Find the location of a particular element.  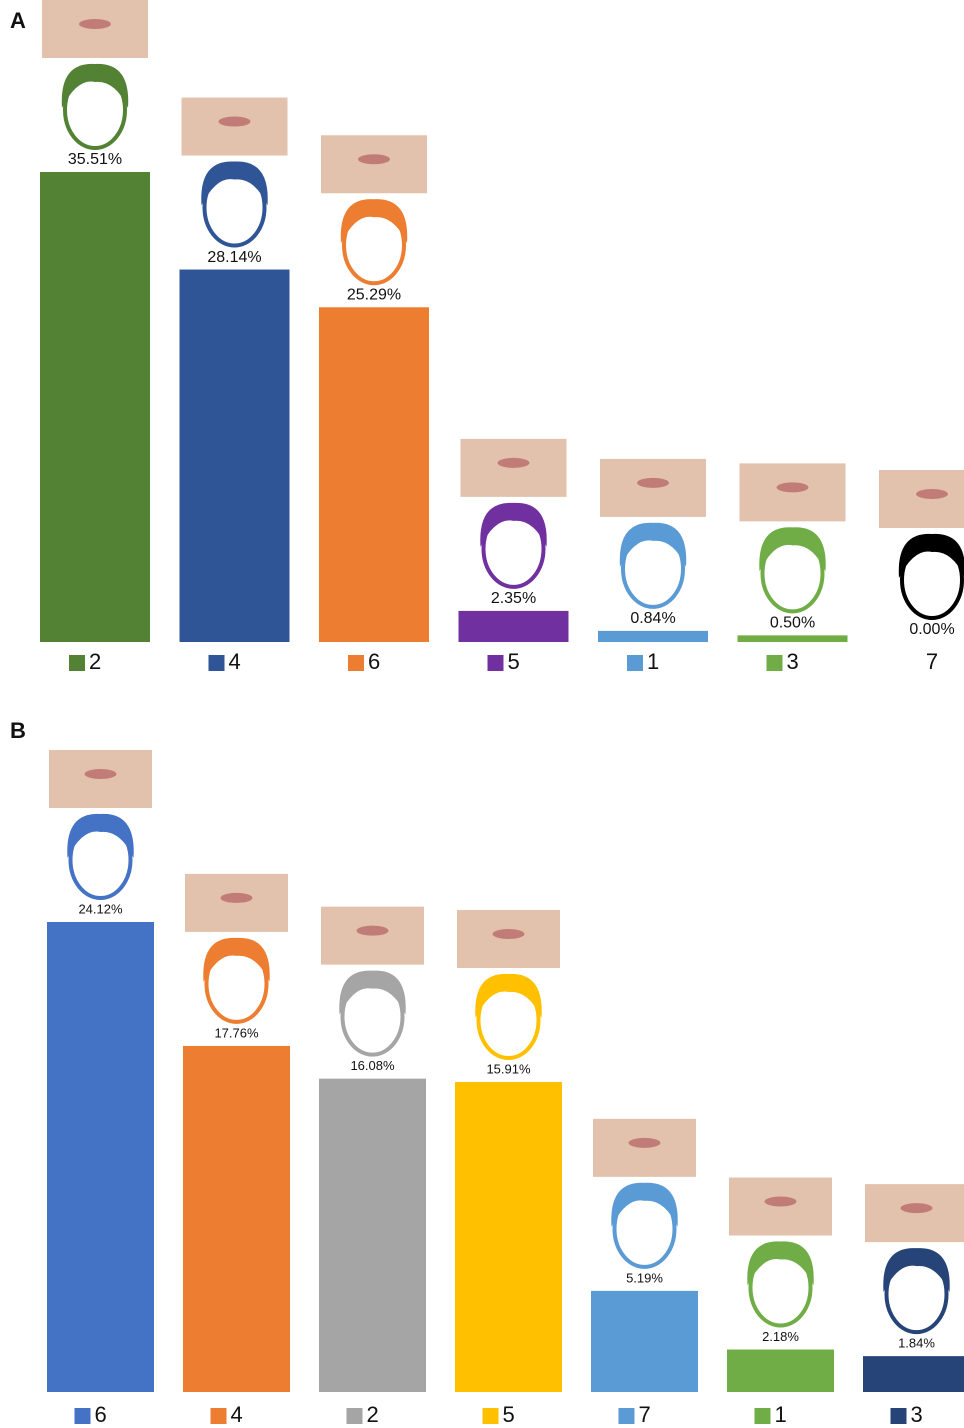

value-label: 28.14% is located at coordinates (234, 257).